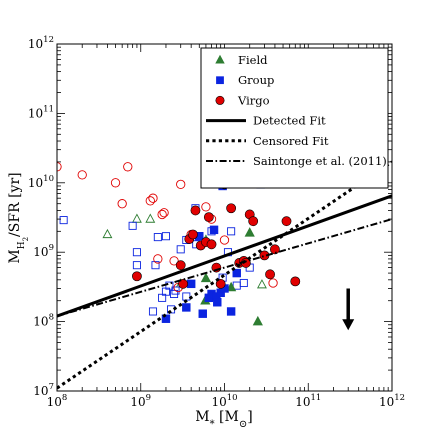 The height and width of the screenshot is (436, 436). I want to click on x-tick-label: 10¹⁰, so click(224, 401).